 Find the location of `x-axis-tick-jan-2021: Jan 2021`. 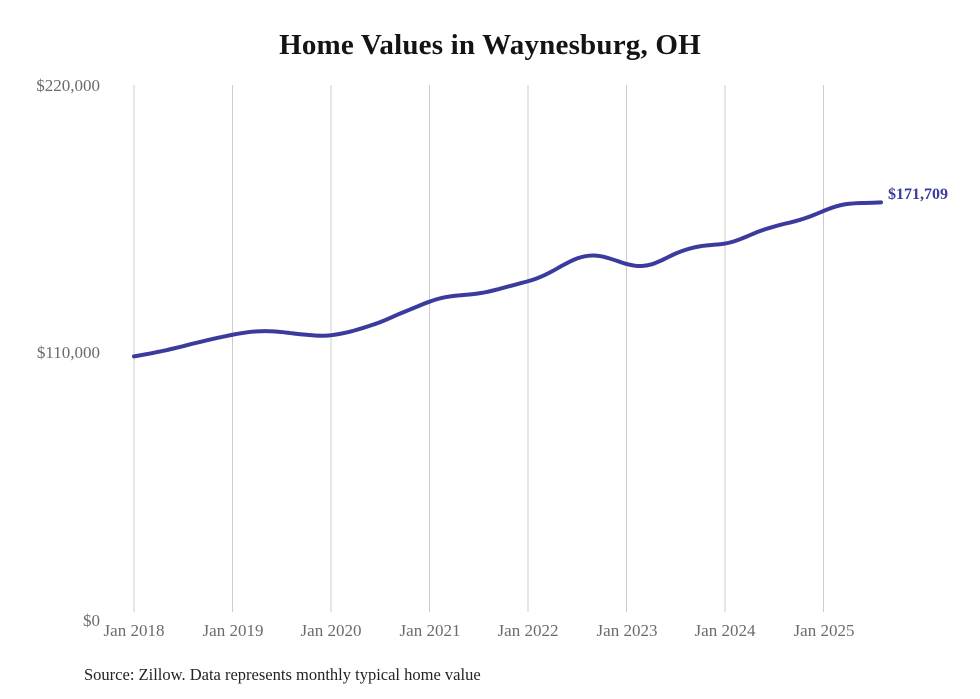

x-axis-tick-jan-2021: Jan 2021 is located at coordinates (430, 630).